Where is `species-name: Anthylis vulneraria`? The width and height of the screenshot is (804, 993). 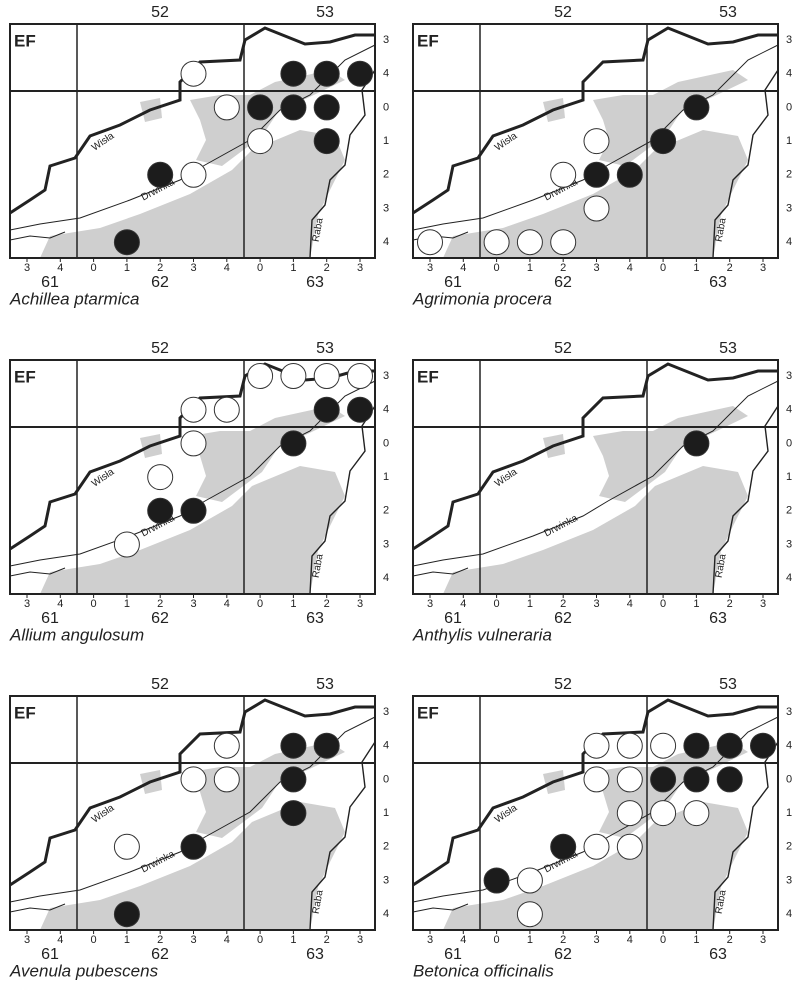
species-name: Anthylis vulneraria is located at coordinates (482, 634).